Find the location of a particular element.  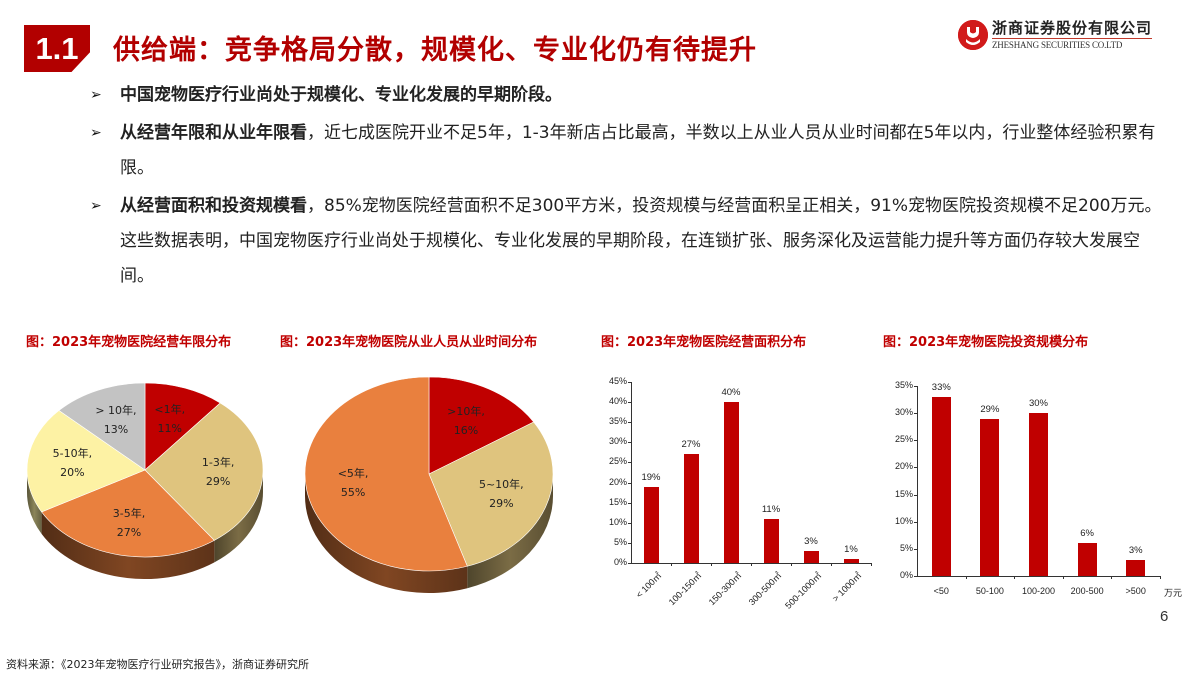

pie-chart-staff-tenure: >10年, 16% 5~10年, 29% <5年, 55% is located at coordinates (429, 485).